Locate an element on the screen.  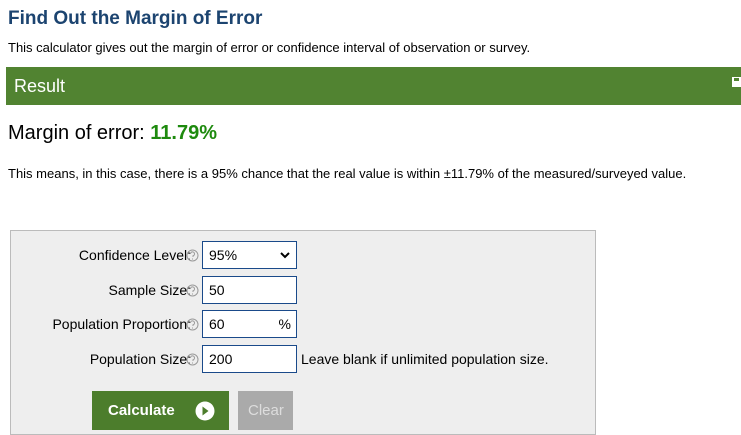
button-label: Calculate is located at coordinates (141, 410).